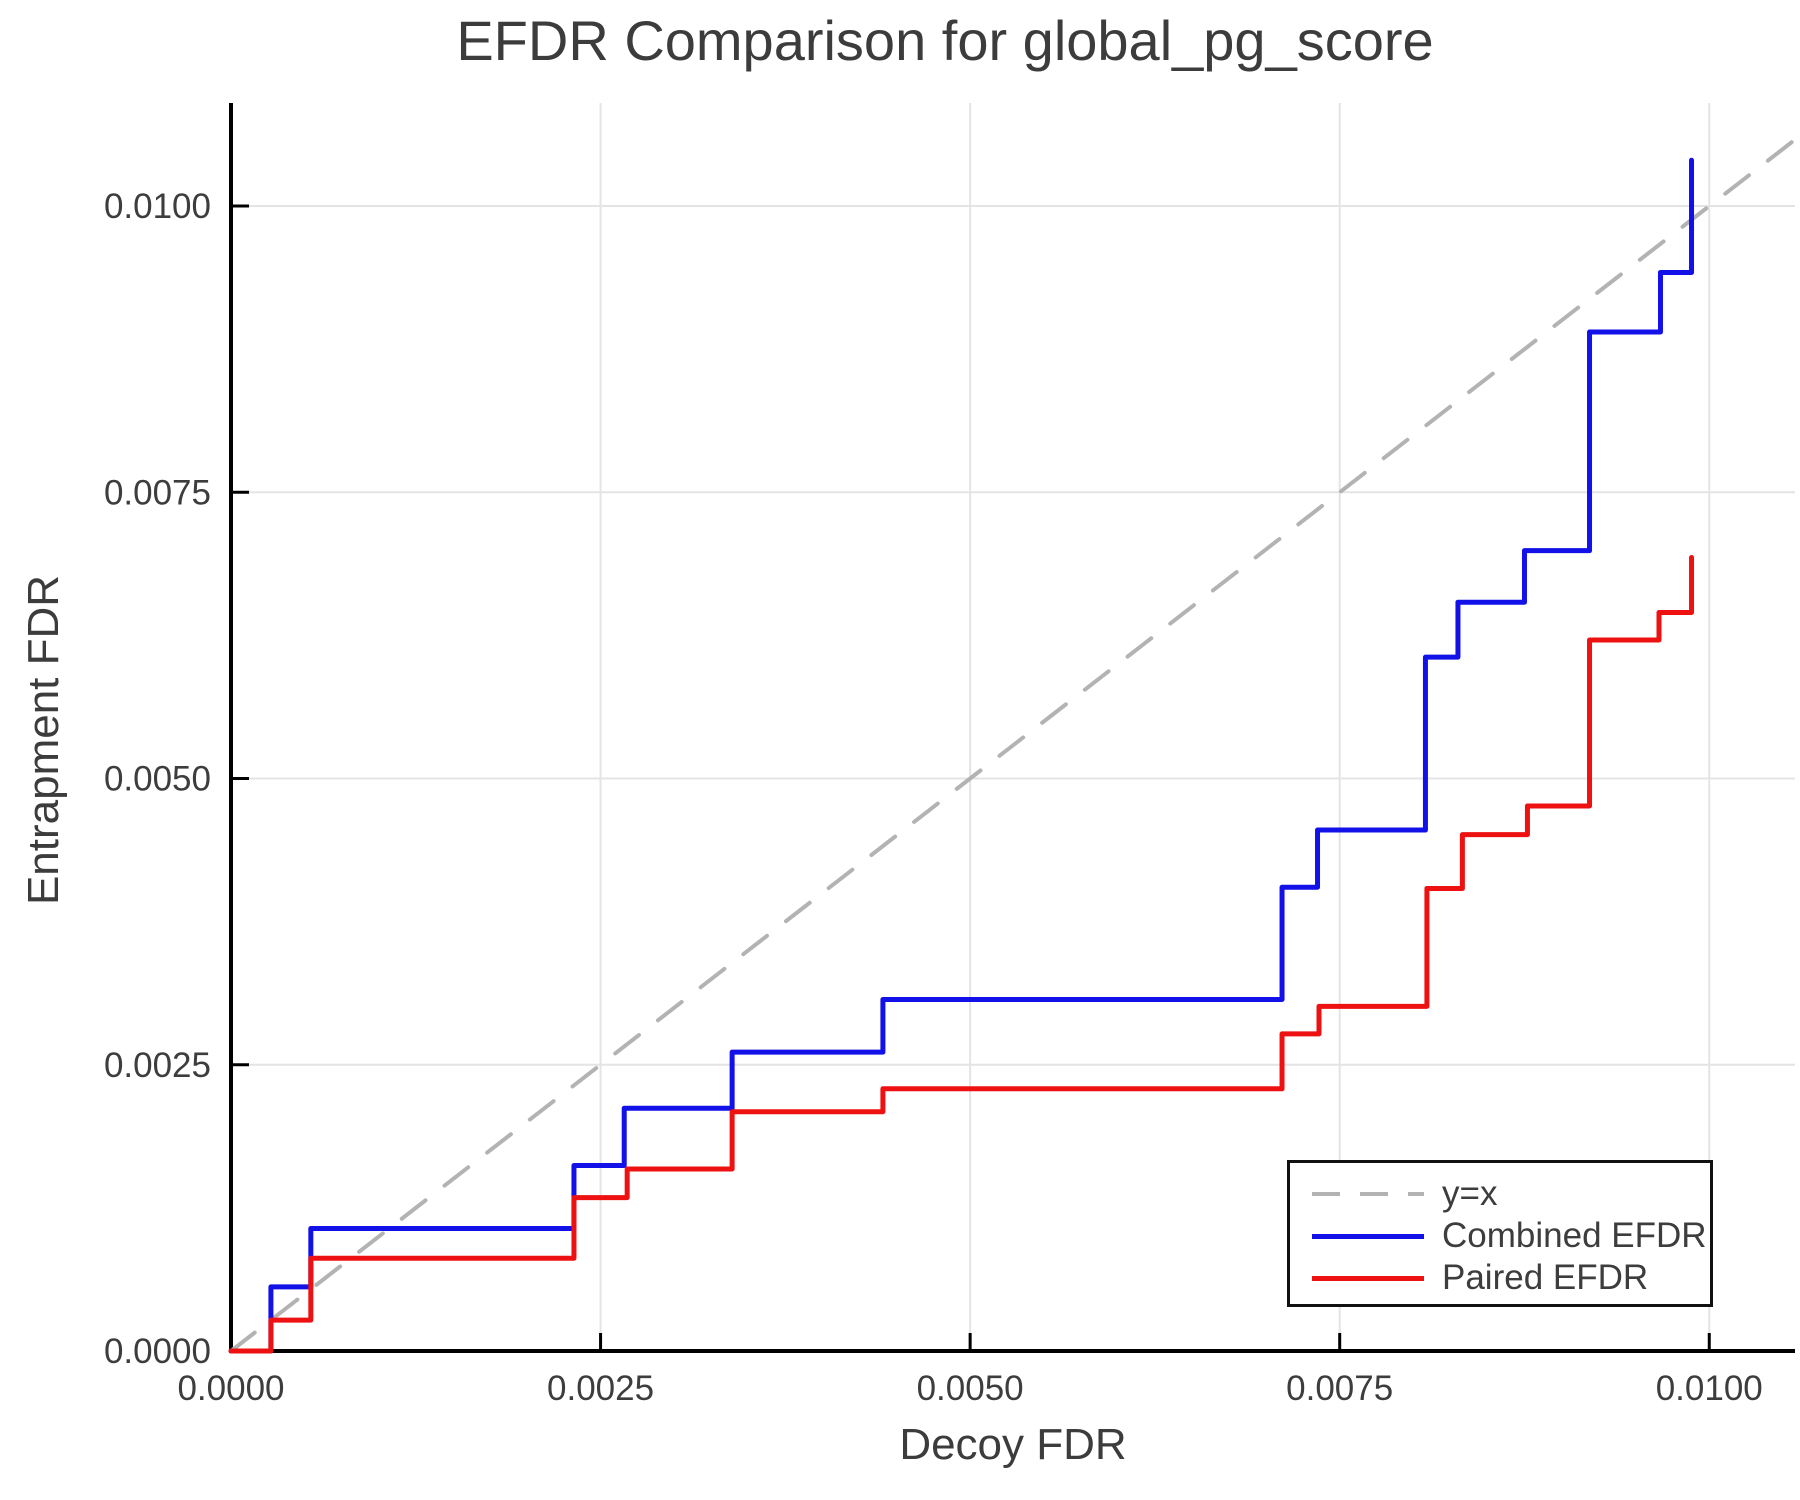 Image resolution: width=1800 pixels, height=1500 pixels. What do you see at coordinates (1511, 1194) in the screenshot?
I see `legend-entry-identity: y=x` at bounding box center [1511, 1194].